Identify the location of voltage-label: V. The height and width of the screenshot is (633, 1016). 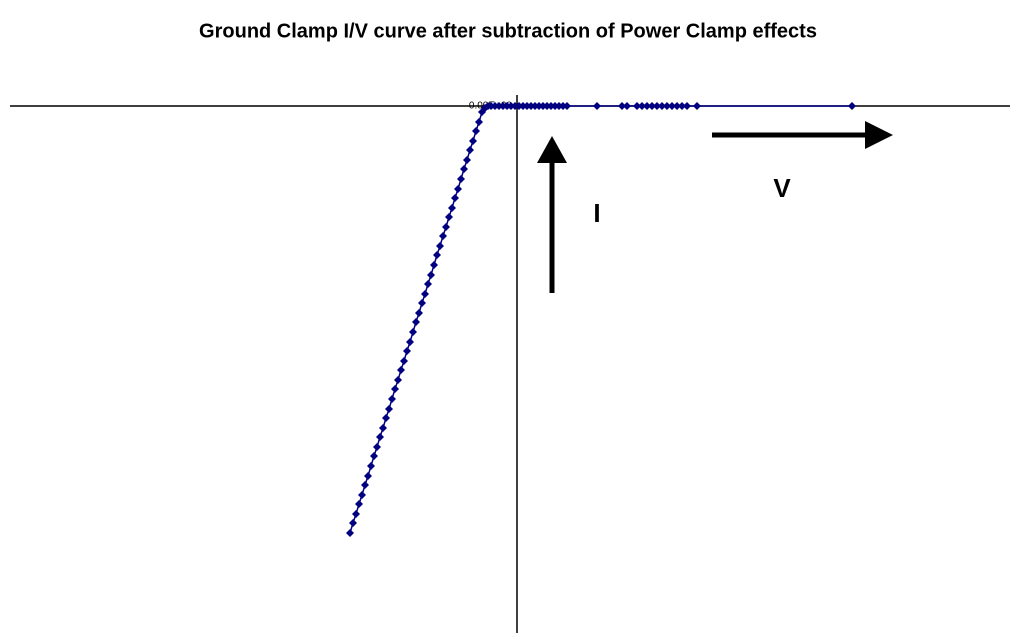
(782, 188).